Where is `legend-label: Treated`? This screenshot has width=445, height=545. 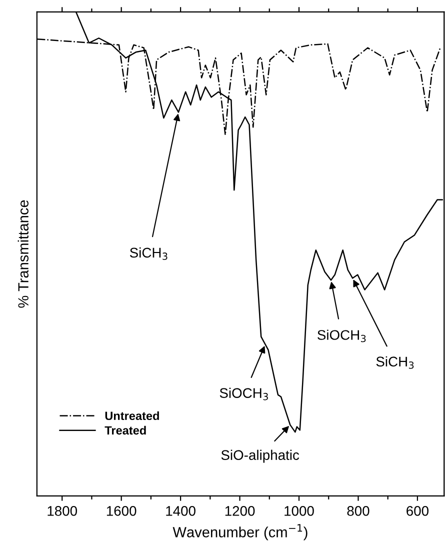 legend-label: Treated is located at coordinates (125, 430).